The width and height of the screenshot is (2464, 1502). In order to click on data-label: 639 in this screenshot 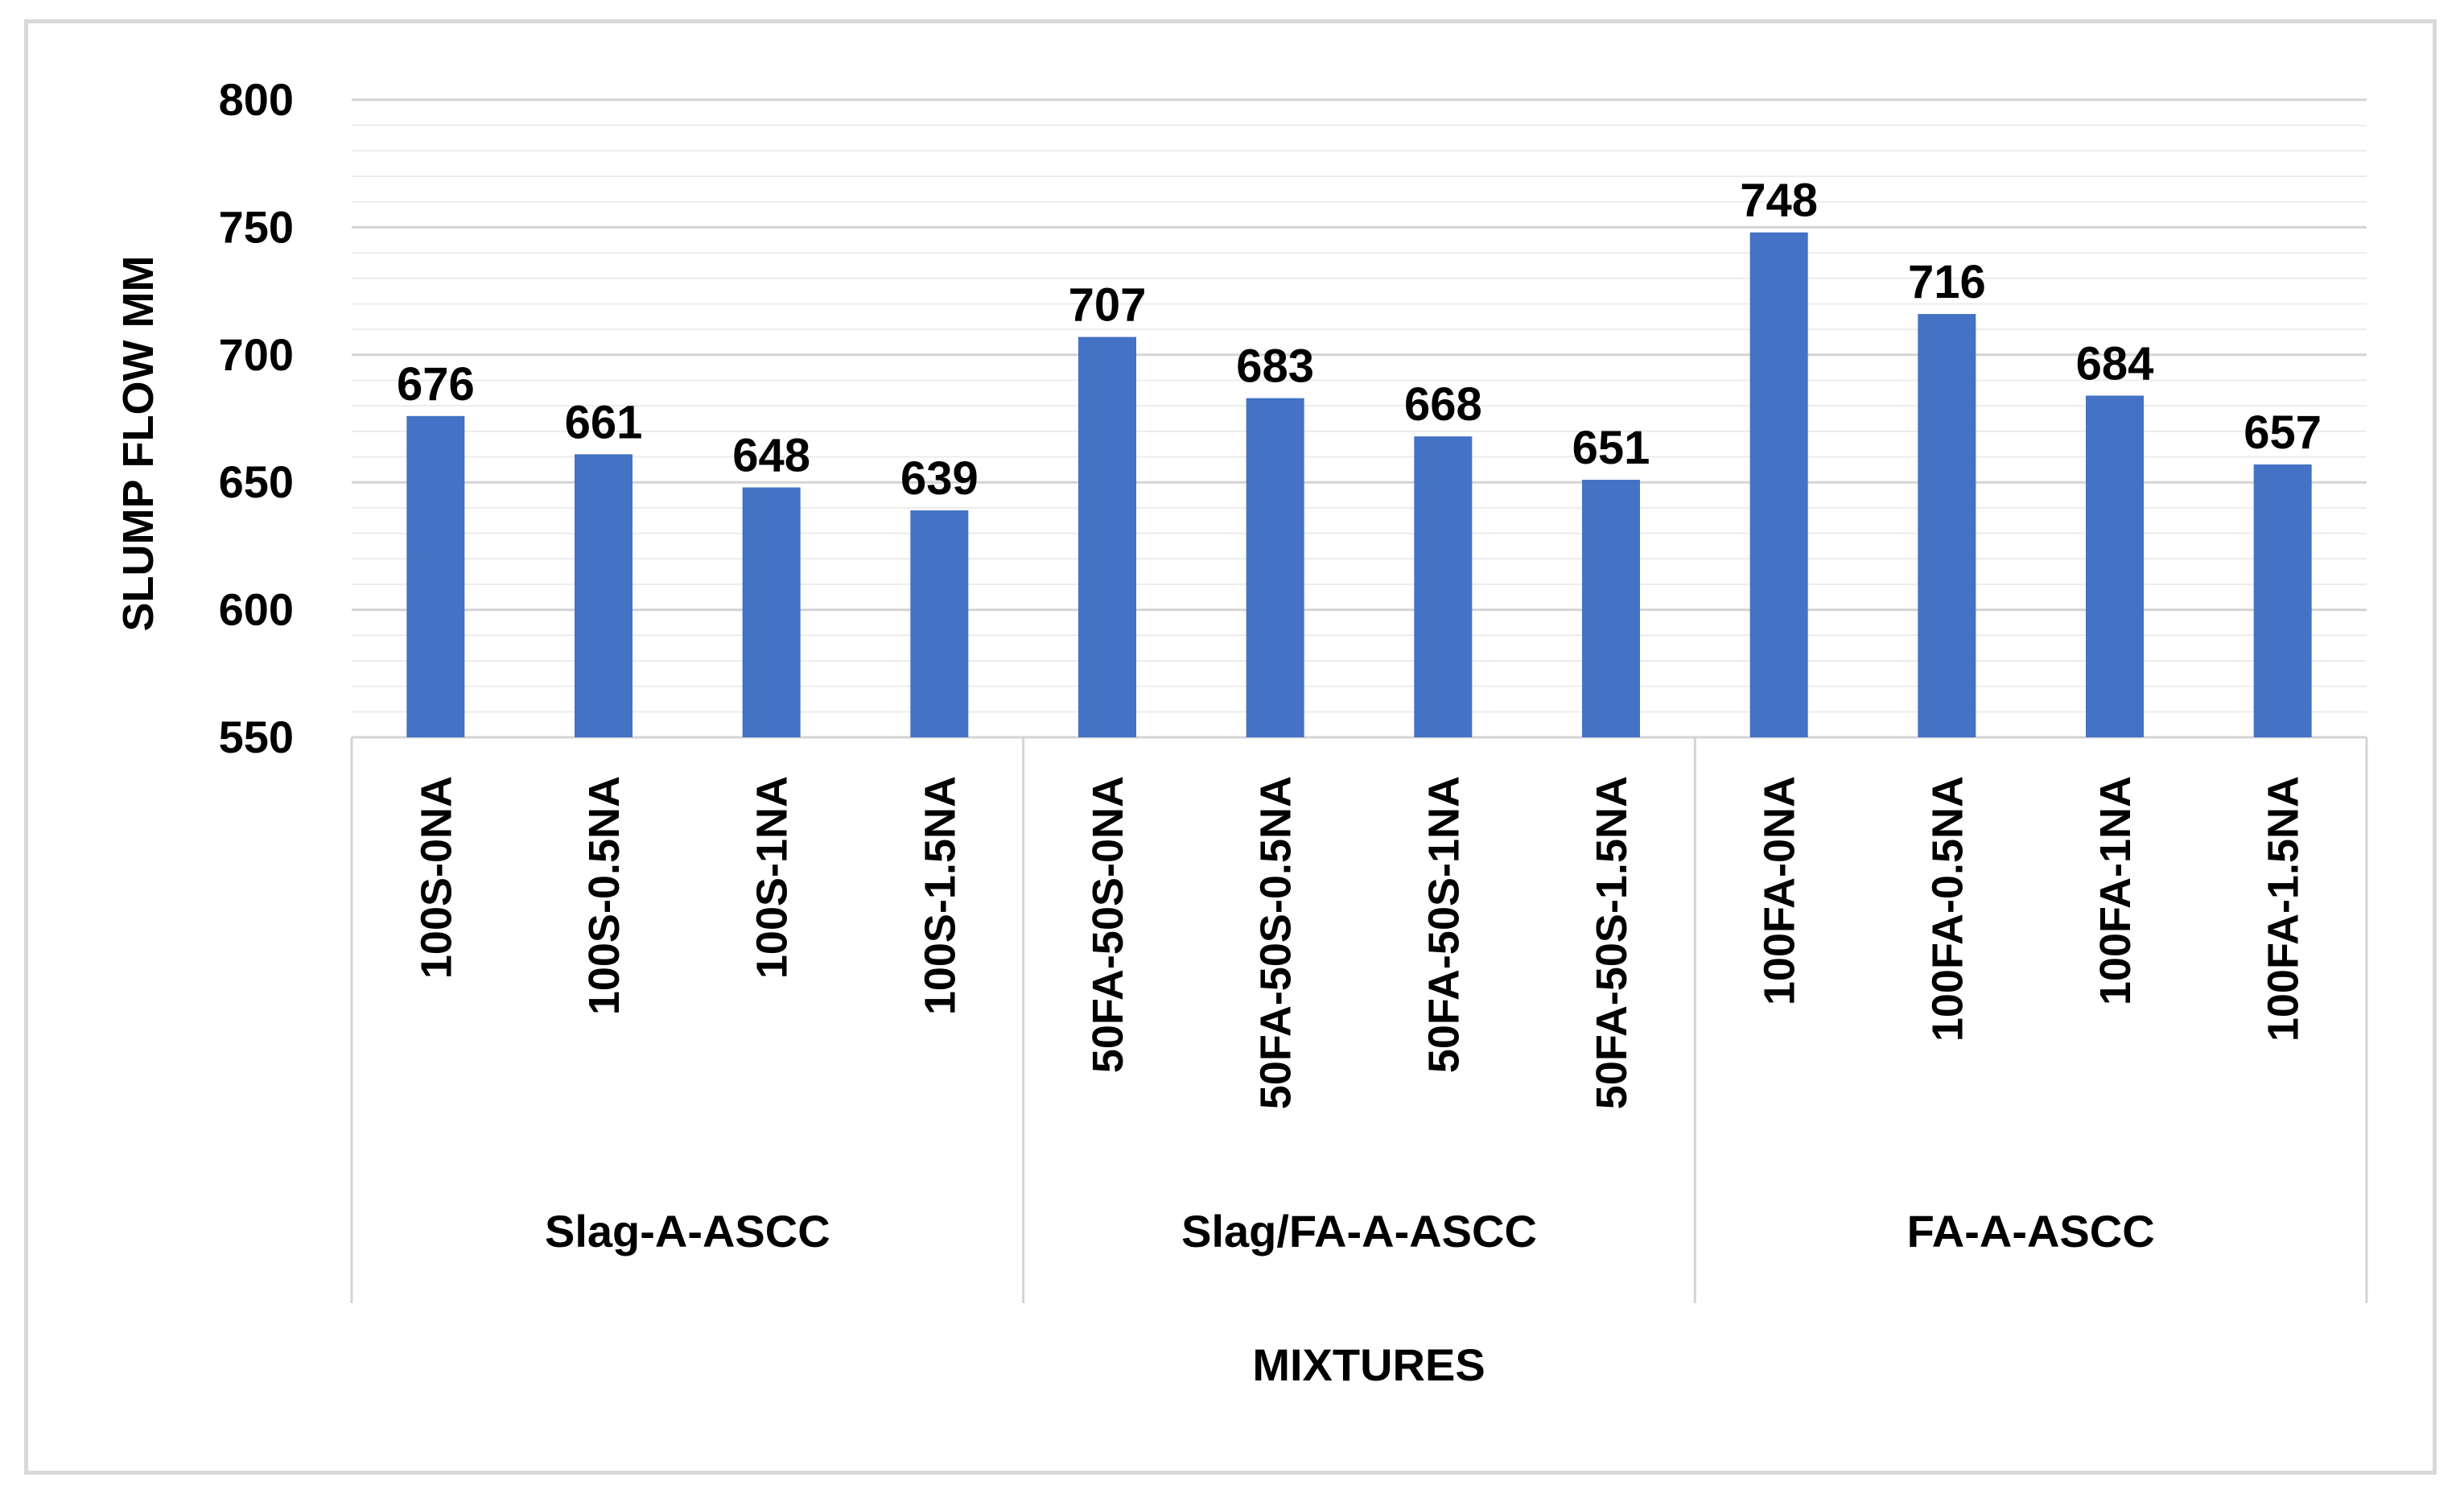, I will do `click(939, 478)`.